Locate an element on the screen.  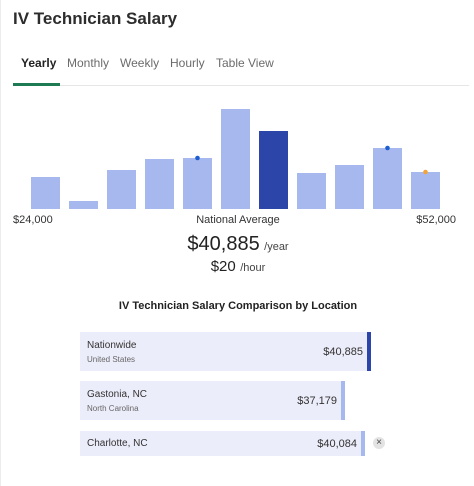
histogram-bar-highlight is located at coordinates (273, 170).